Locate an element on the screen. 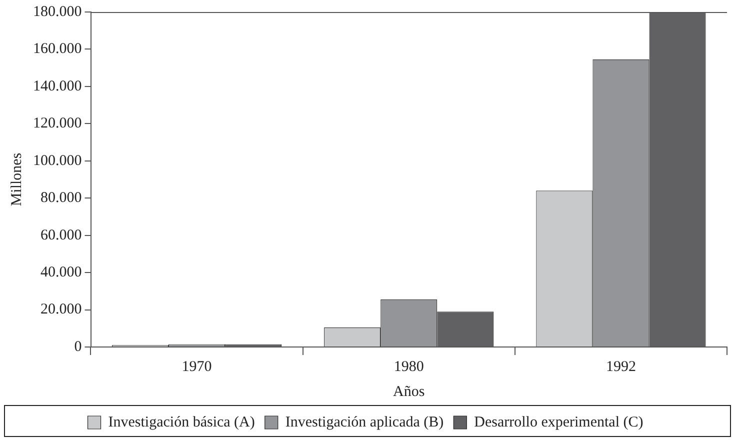 This screenshot has width=735, height=440. x-tick-label: 1992 is located at coordinates (621, 366).